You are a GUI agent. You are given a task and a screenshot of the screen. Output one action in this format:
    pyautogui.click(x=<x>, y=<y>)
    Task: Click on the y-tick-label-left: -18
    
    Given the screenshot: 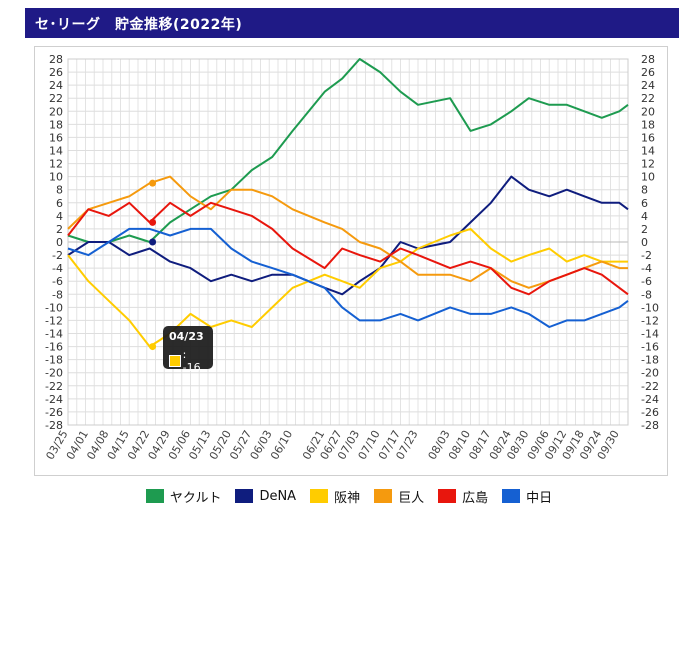 What is the action you would take?
    pyautogui.click(x=54, y=360)
    